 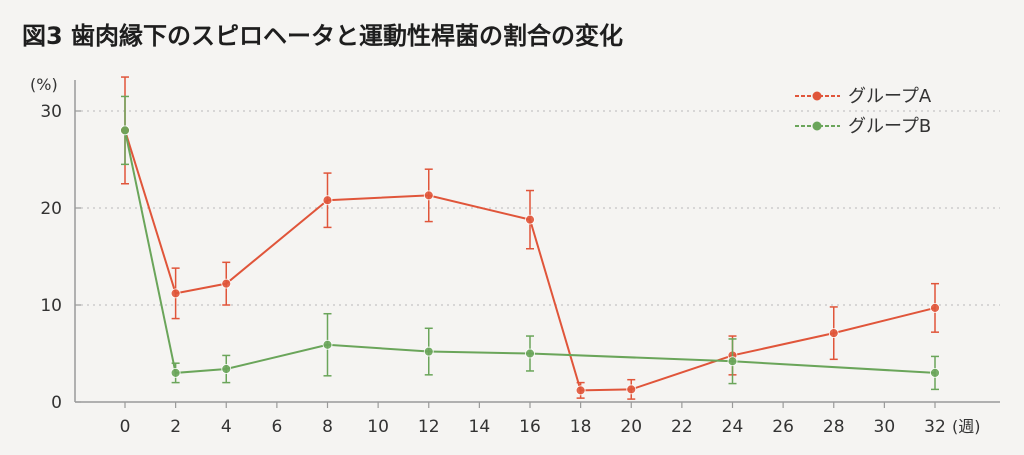 I want to click on x-tick-label: 12, so click(x=429, y=427).